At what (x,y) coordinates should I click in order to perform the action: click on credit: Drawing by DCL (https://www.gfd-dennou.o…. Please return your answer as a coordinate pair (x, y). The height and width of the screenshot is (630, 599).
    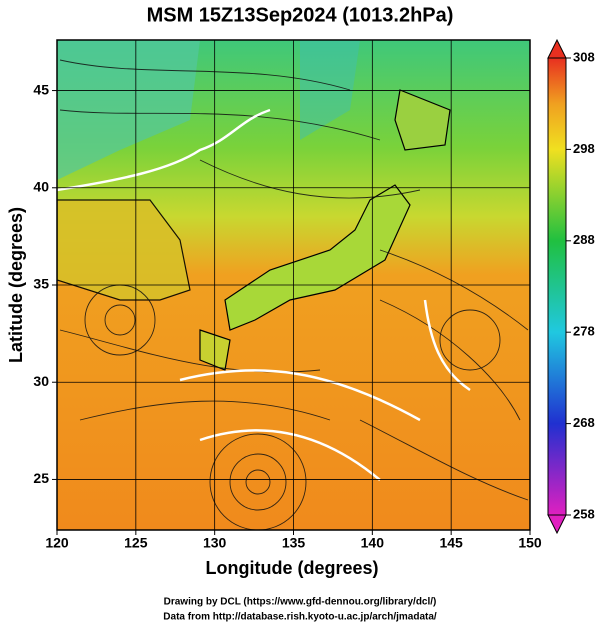
    Looking at the image, I should click on (300, 602).